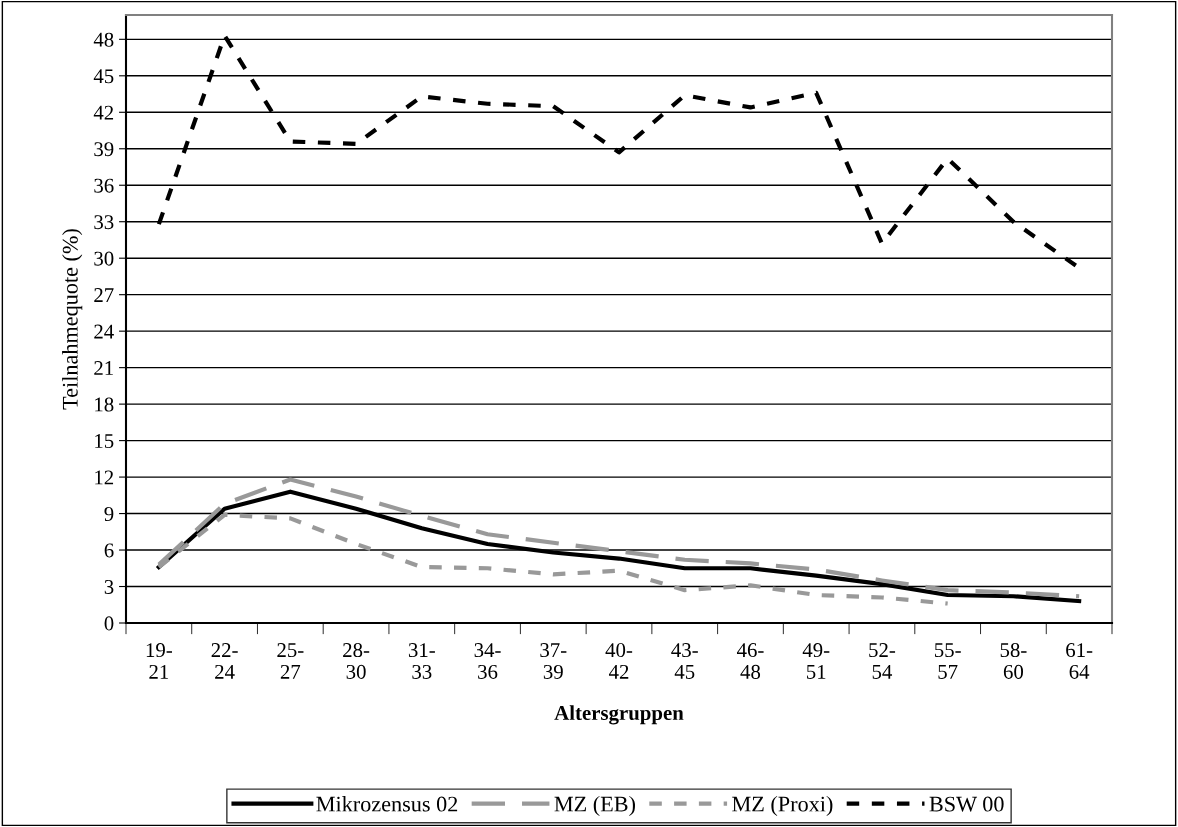 Image resolution: width=1178 pixels, height=827 pixels. Describe the element at coordinates (103, 112) in the screenshot. I see `y-tick-label: 42` at that location.